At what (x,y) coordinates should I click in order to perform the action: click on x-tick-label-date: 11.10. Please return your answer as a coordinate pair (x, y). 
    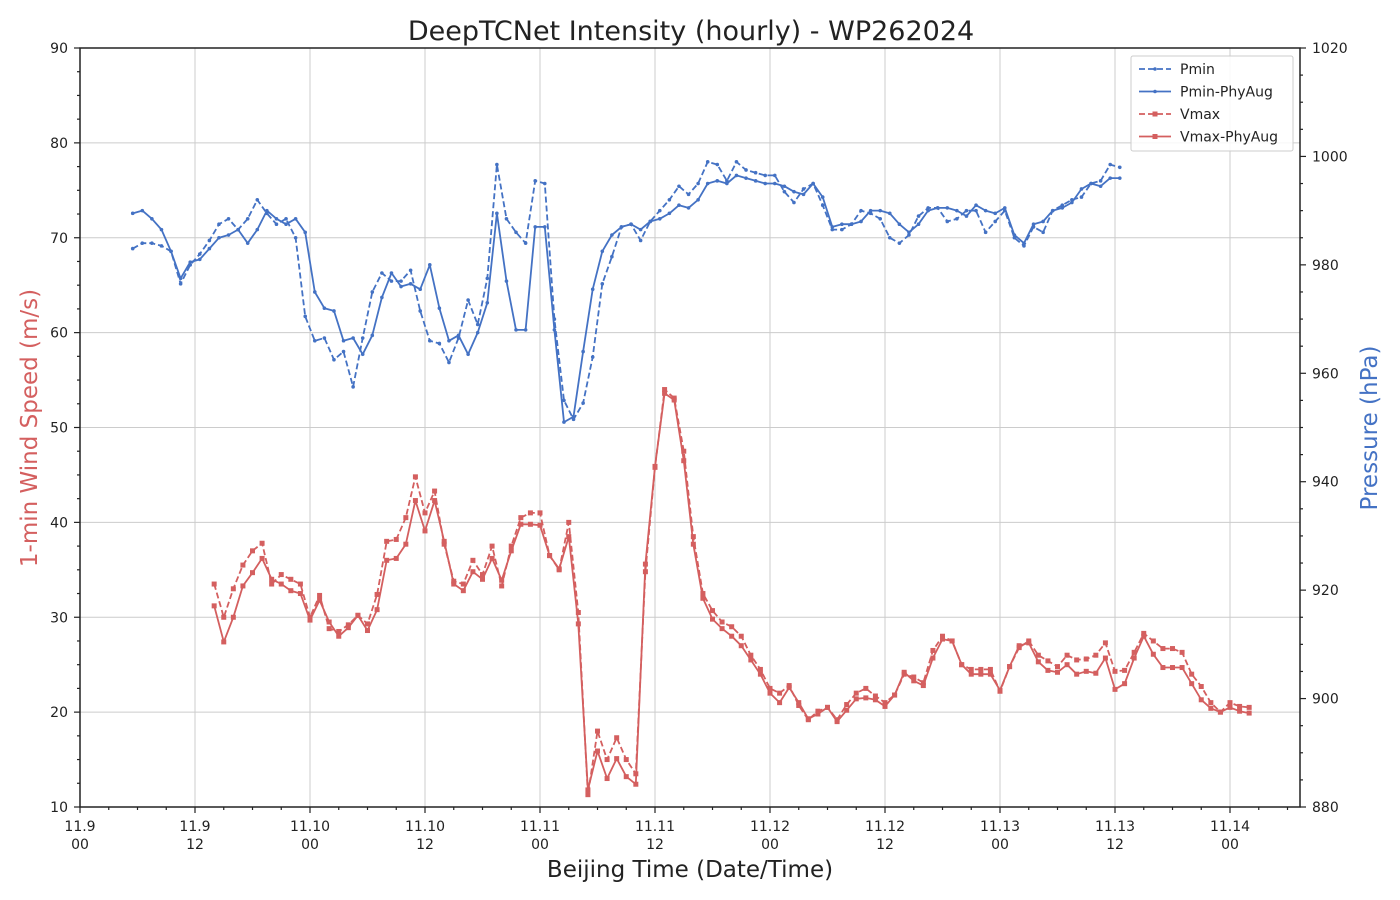
    Looking at the image, I should click on (425, 827).